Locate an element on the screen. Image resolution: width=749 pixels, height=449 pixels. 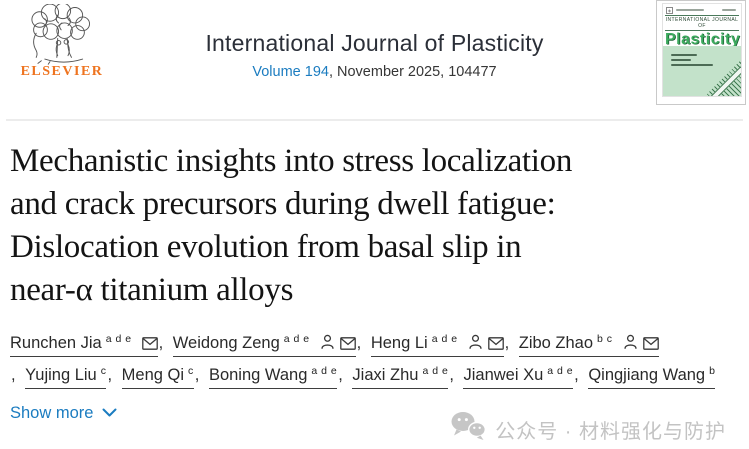
author-link: Runchen Jia a d e is located at coordinates (84, 345).